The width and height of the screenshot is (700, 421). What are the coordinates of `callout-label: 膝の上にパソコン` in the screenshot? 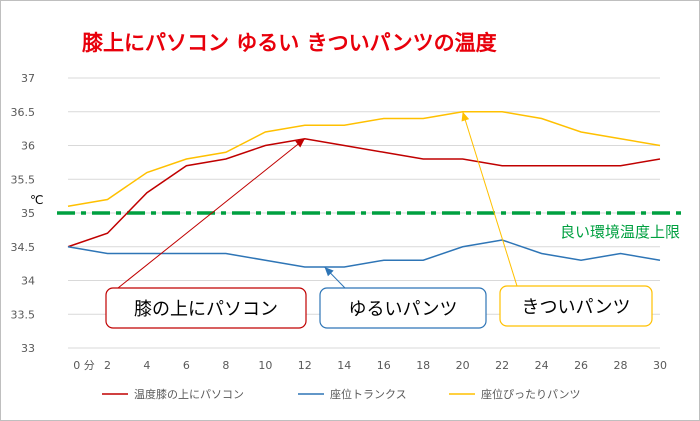 It's located at (206, 309).